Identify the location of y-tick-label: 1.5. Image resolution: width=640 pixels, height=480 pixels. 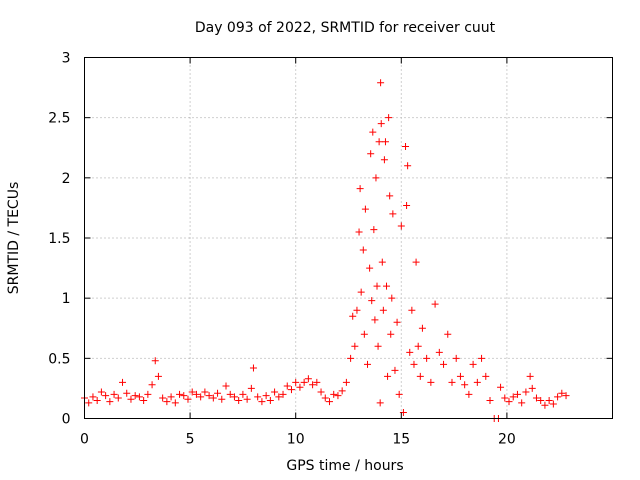
(59, 239).